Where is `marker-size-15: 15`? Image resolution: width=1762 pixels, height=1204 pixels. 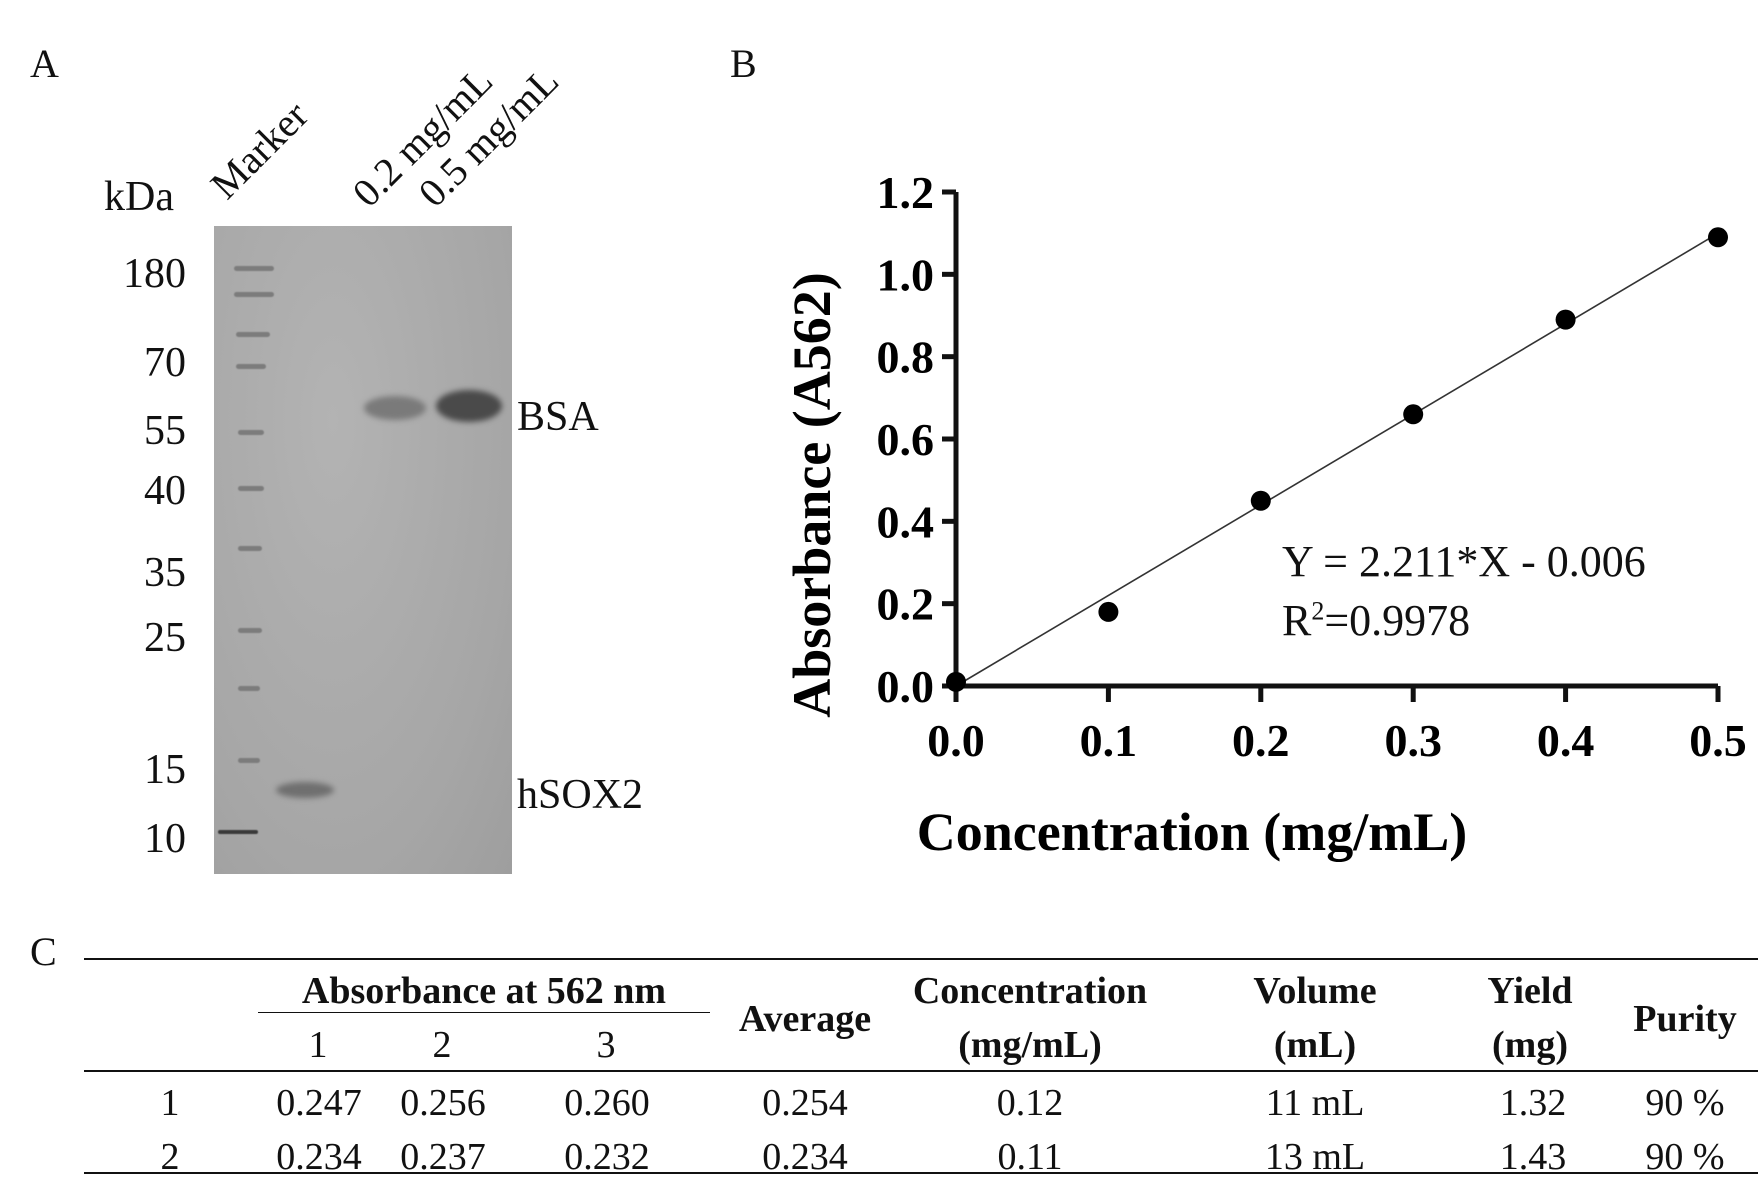 marker-size-15: 15 is located at coordinates (165, 770).